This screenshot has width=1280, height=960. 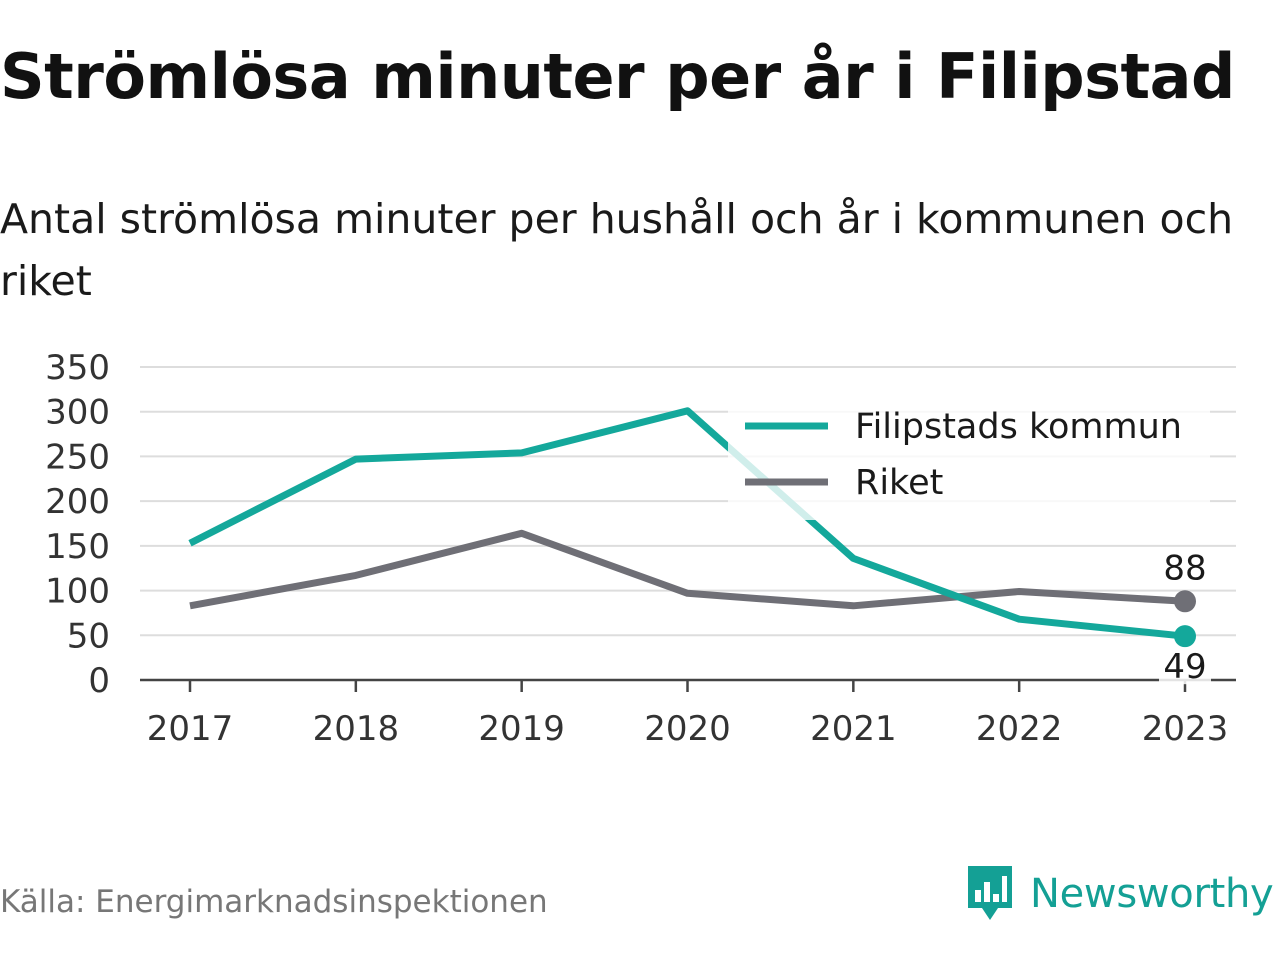 I want to click on legend-background, so click(x=969, y=460).